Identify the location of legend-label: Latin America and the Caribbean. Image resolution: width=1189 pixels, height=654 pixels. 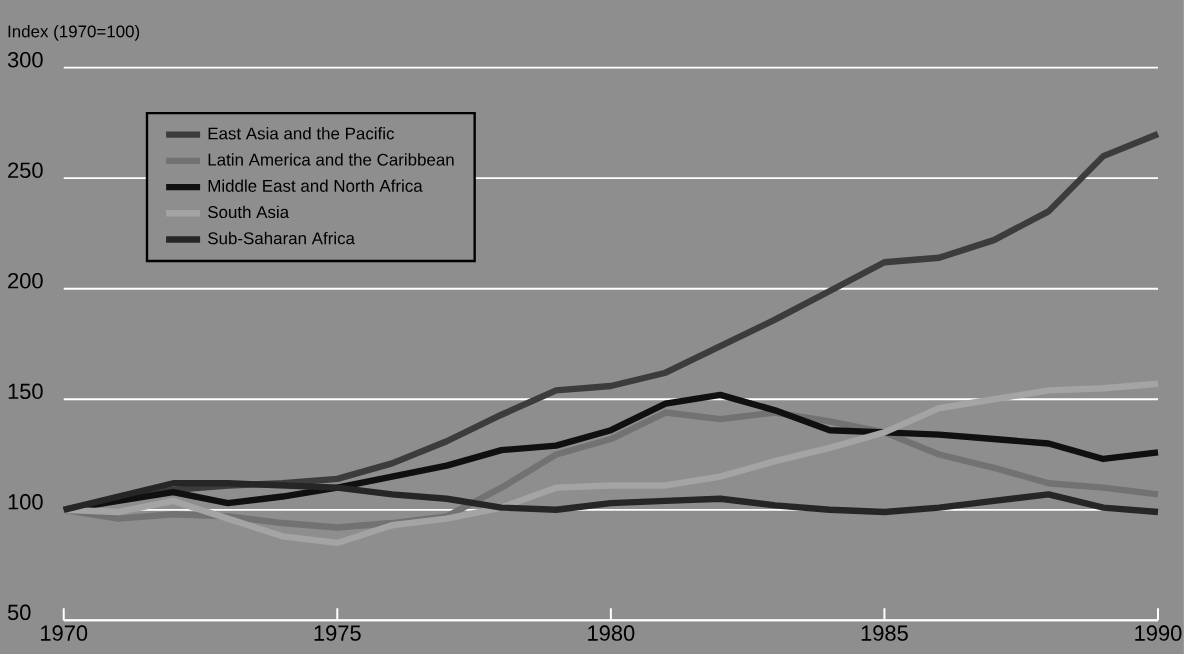
(331, 159).